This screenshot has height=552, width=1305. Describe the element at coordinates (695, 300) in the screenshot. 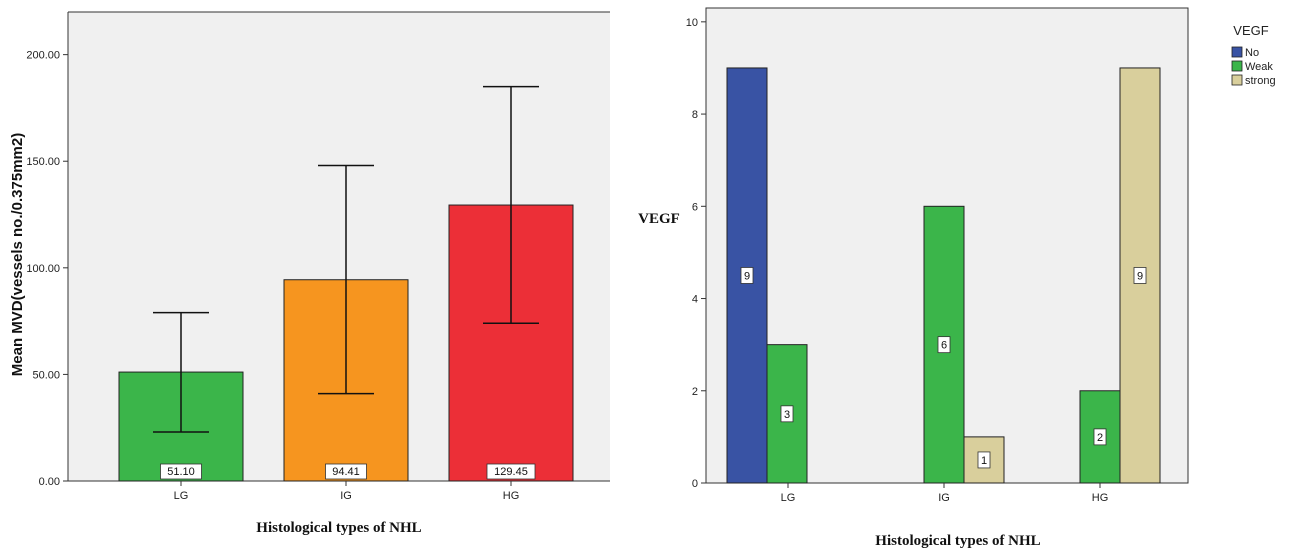

I see `y-tick-label: 4` at that location.